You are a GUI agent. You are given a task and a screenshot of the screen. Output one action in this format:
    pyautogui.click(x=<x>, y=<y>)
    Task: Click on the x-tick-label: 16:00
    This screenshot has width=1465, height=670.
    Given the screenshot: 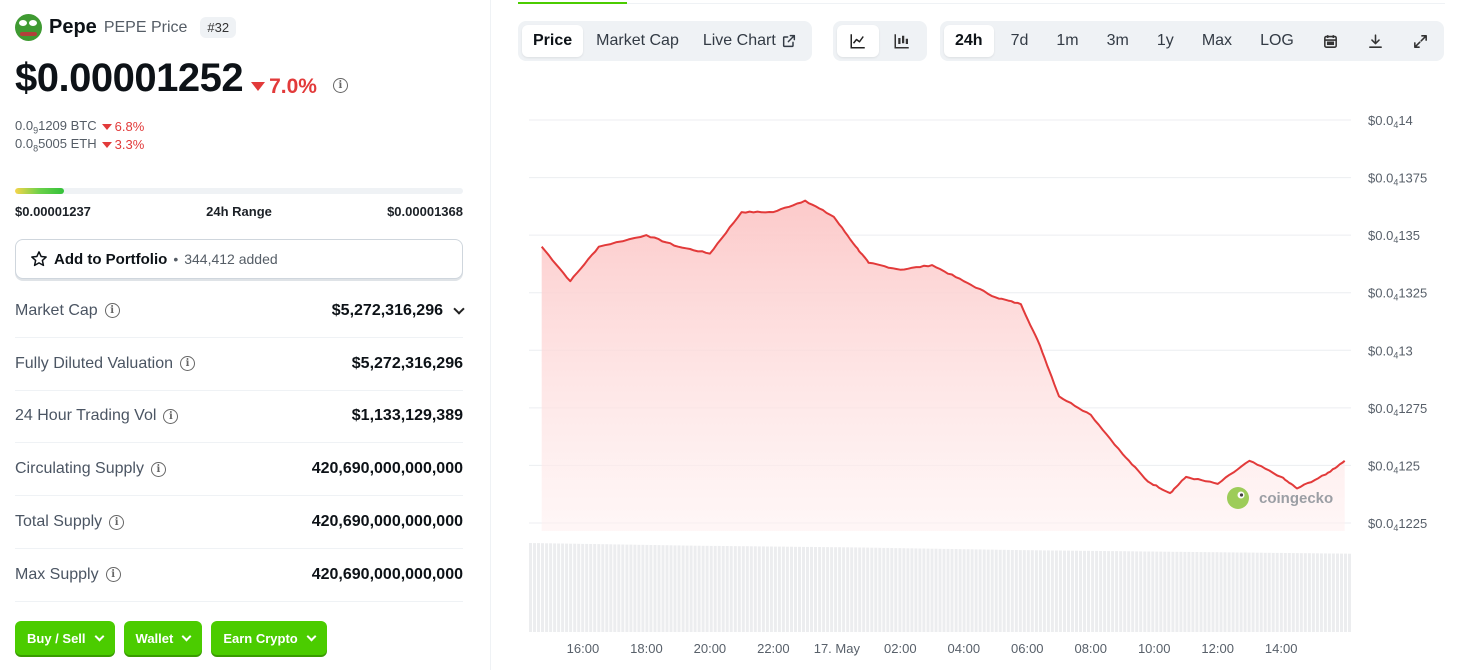 What is the action you would take?
    pyautogui.click(x=583, y=648)
    